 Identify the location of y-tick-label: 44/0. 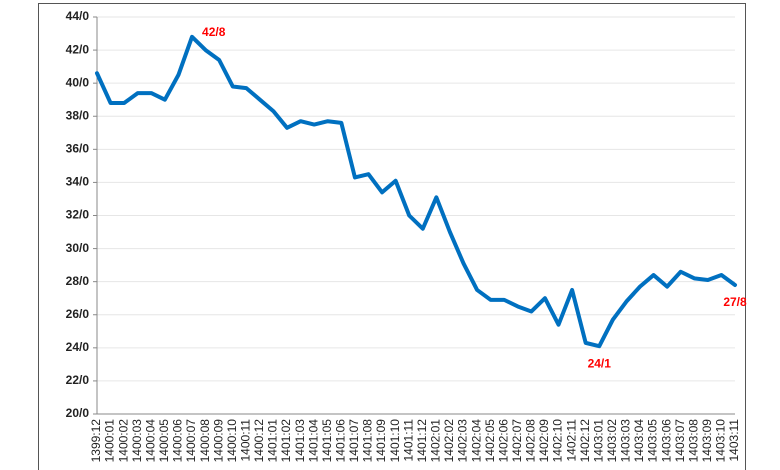
(78, 16).